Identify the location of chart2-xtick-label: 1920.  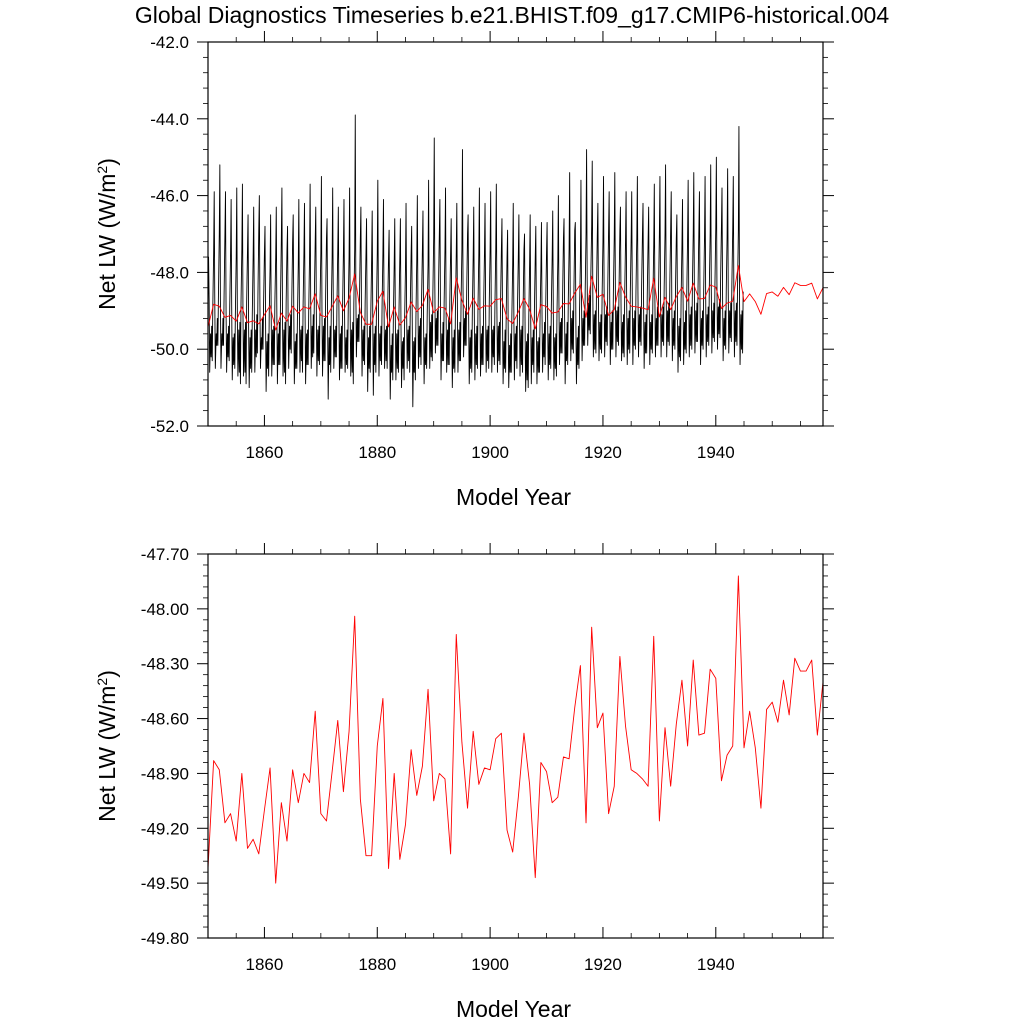
(603, 964).